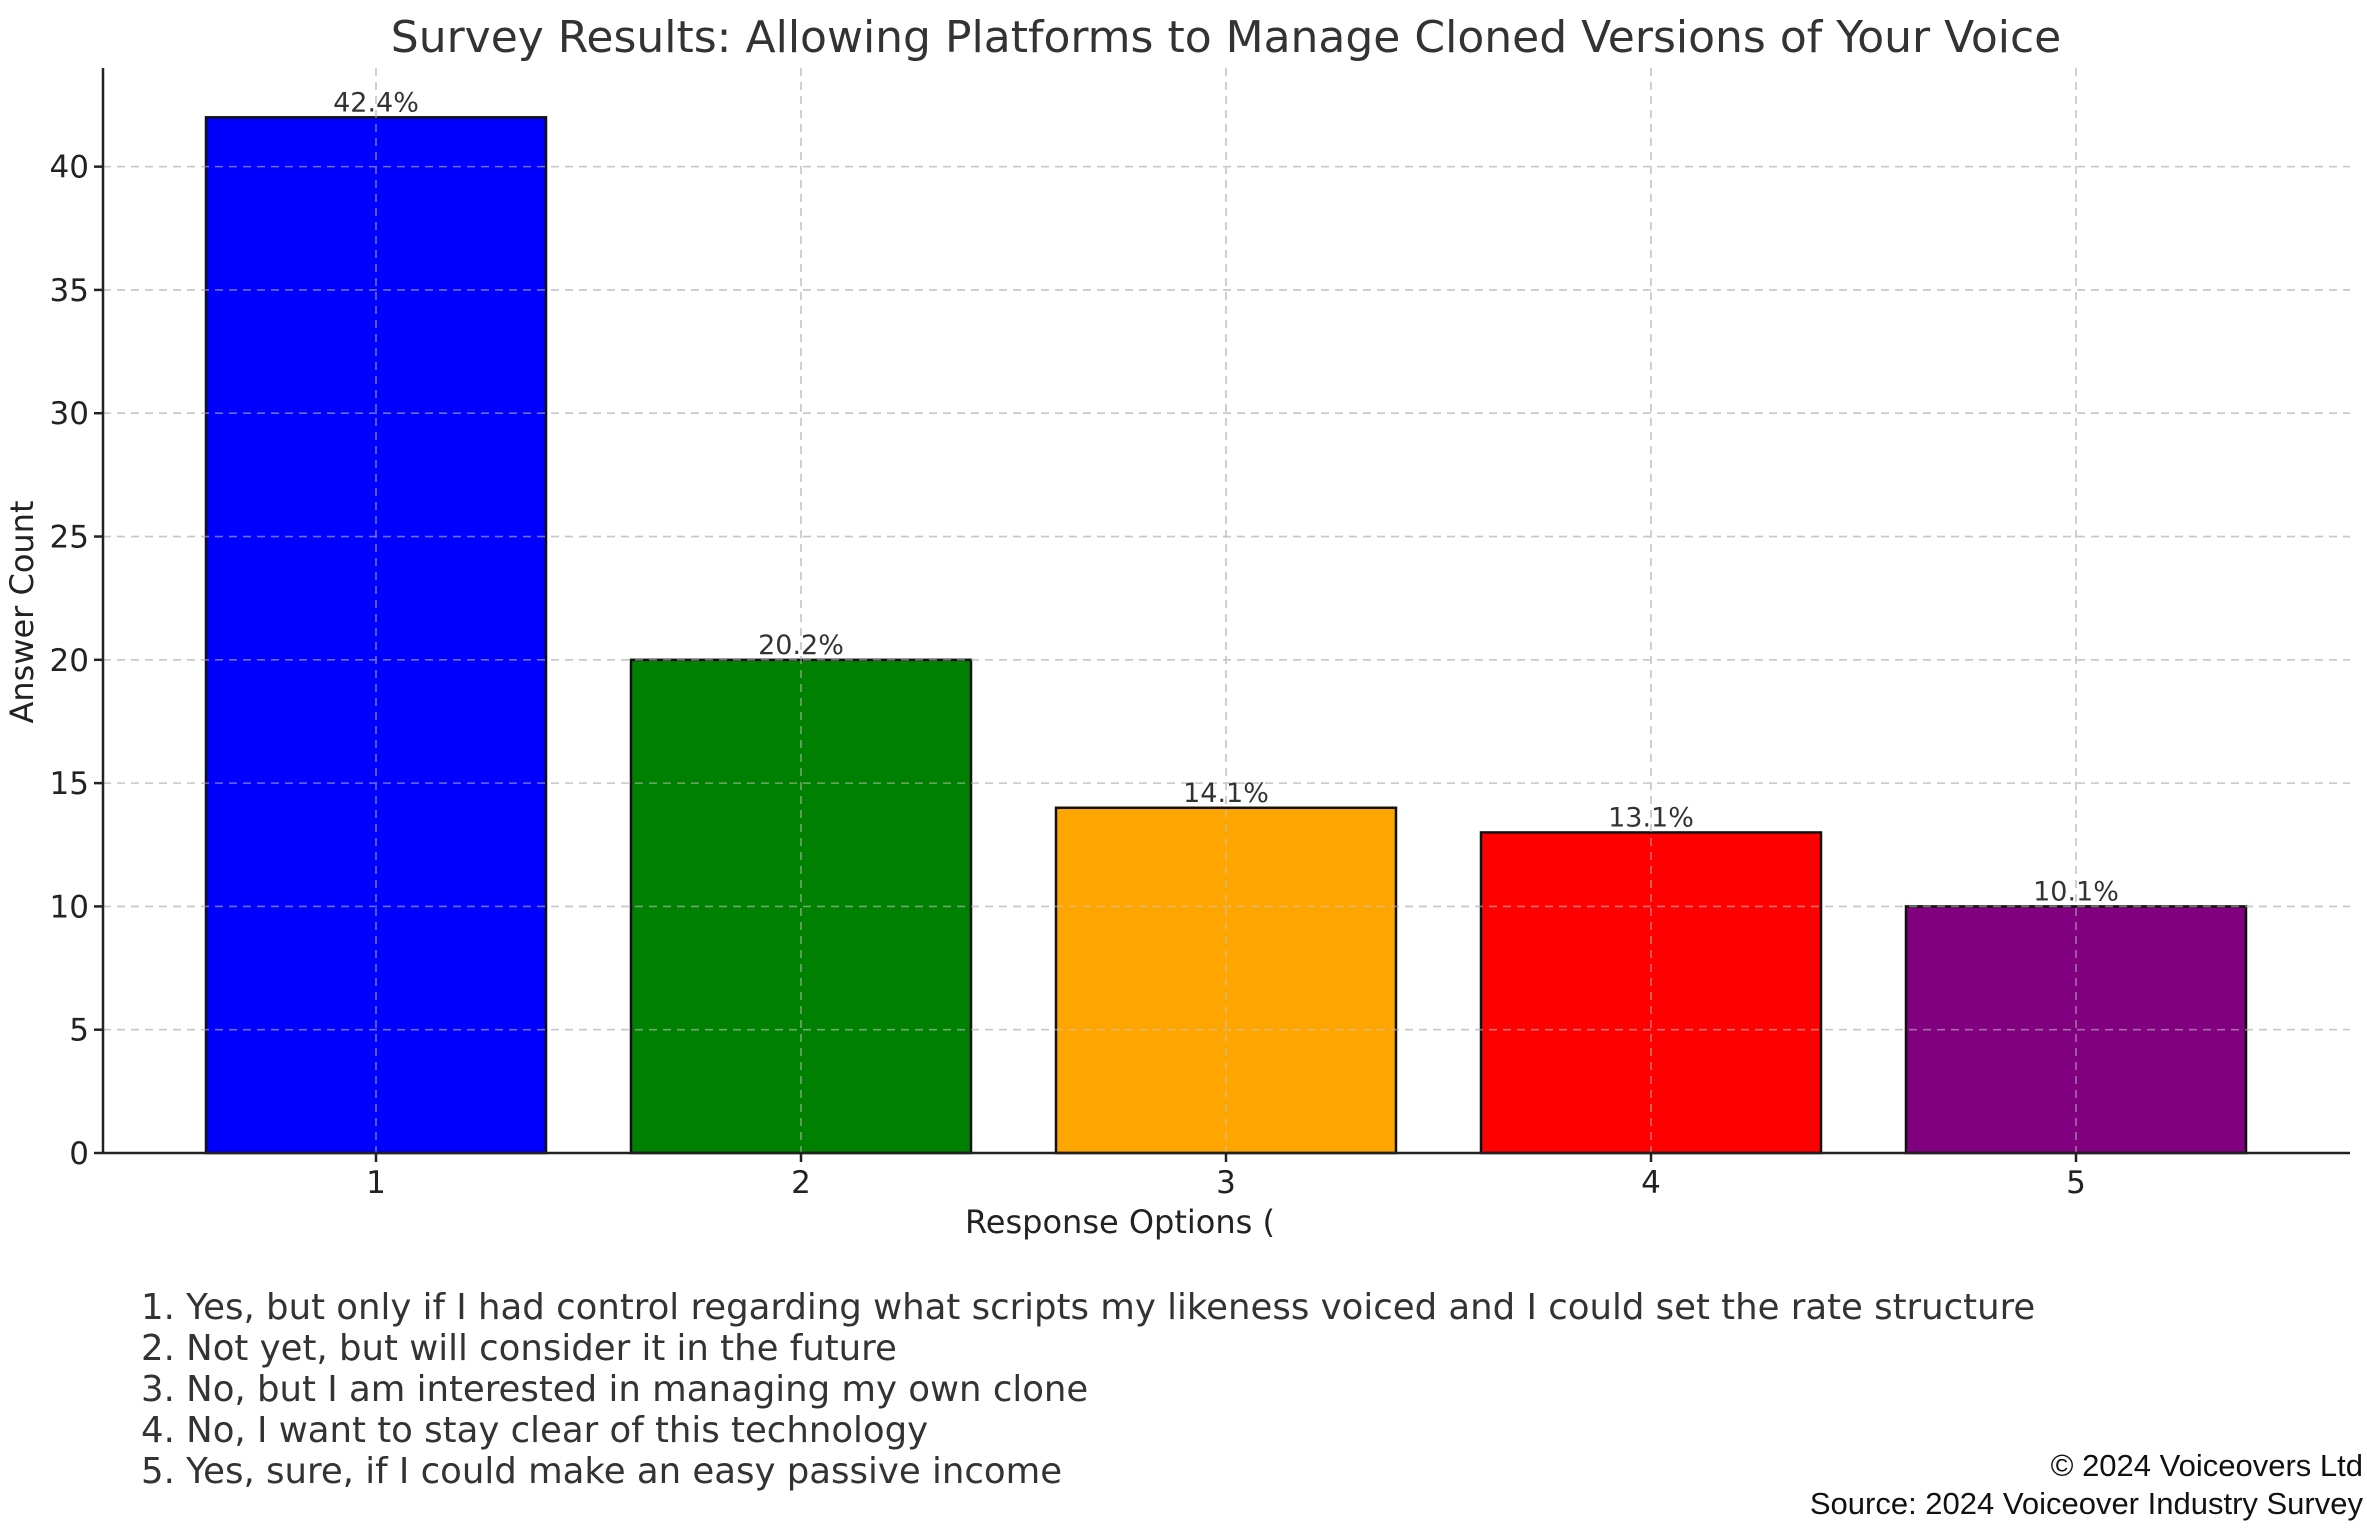 The image size is (2367, 1531). What do you see at coordinates (376, 1183) in the screenshot?
I see `x-tick-label: 1` at bounding box center [376, 1183].